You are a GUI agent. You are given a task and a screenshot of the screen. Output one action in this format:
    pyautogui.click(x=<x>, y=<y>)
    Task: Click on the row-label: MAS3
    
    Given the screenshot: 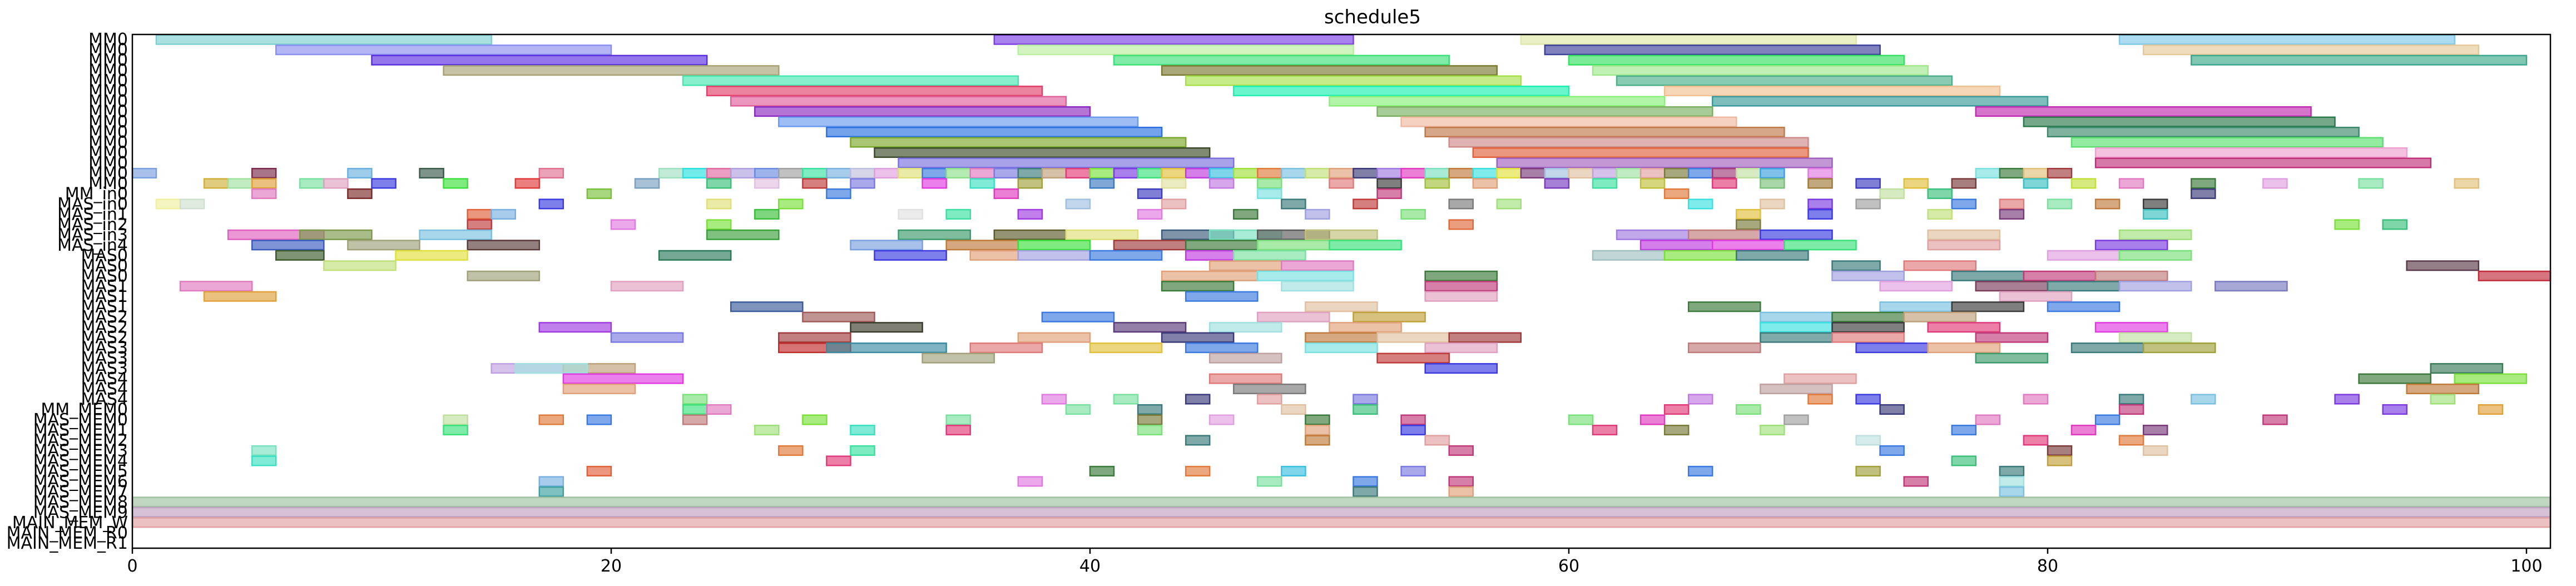 What is the action you would take?
    pyautogui.click(x=105, y=348)
    